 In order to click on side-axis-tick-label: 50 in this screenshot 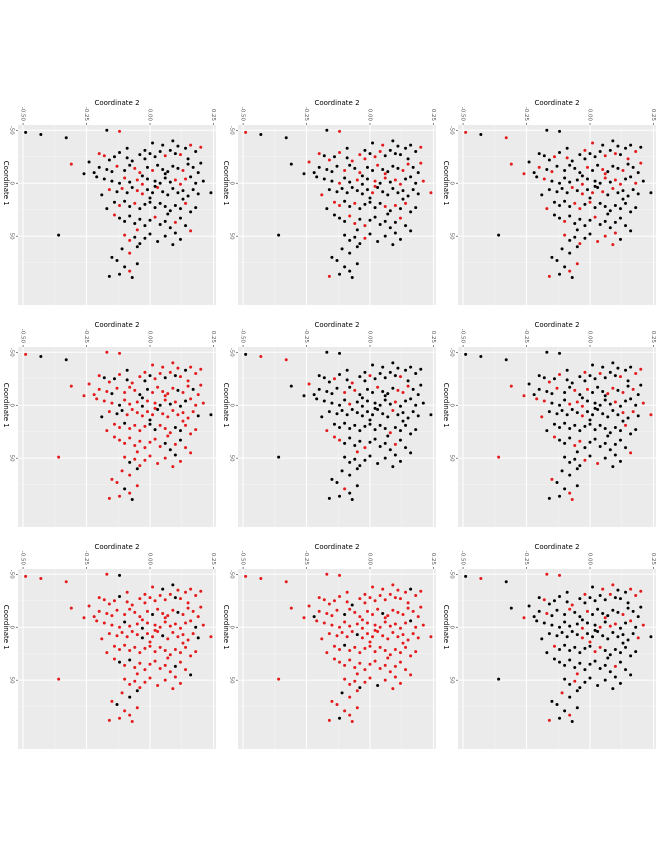, I will do `click(232, 236)`.